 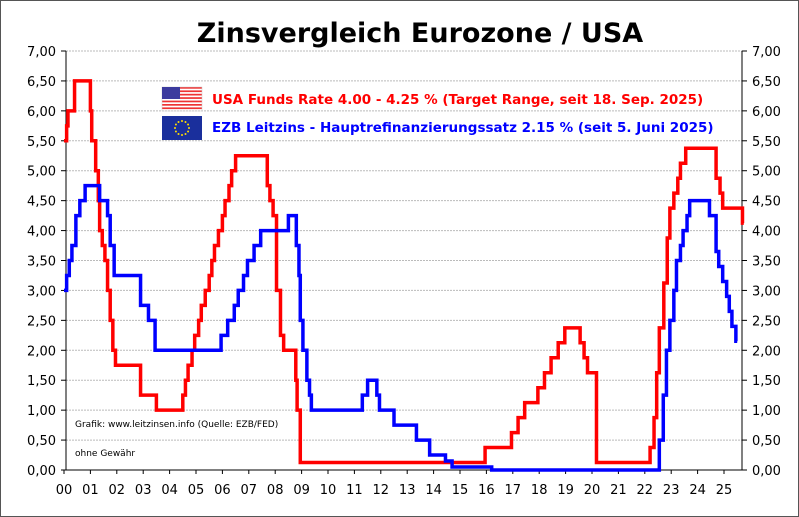 What do you see at coordinates (196, 490) in the screenshot?
I see `x-tick-label: 05` at bounding box center [196, 490].